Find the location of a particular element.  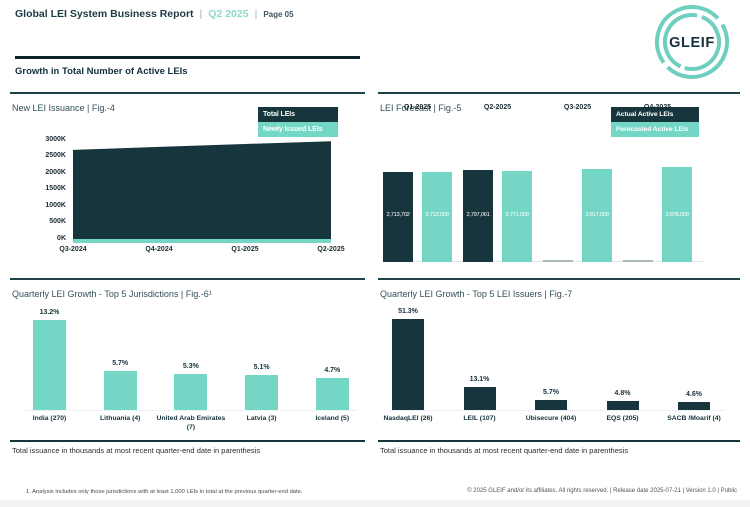

issuance-area-chart is located at coordinates (202, 192).